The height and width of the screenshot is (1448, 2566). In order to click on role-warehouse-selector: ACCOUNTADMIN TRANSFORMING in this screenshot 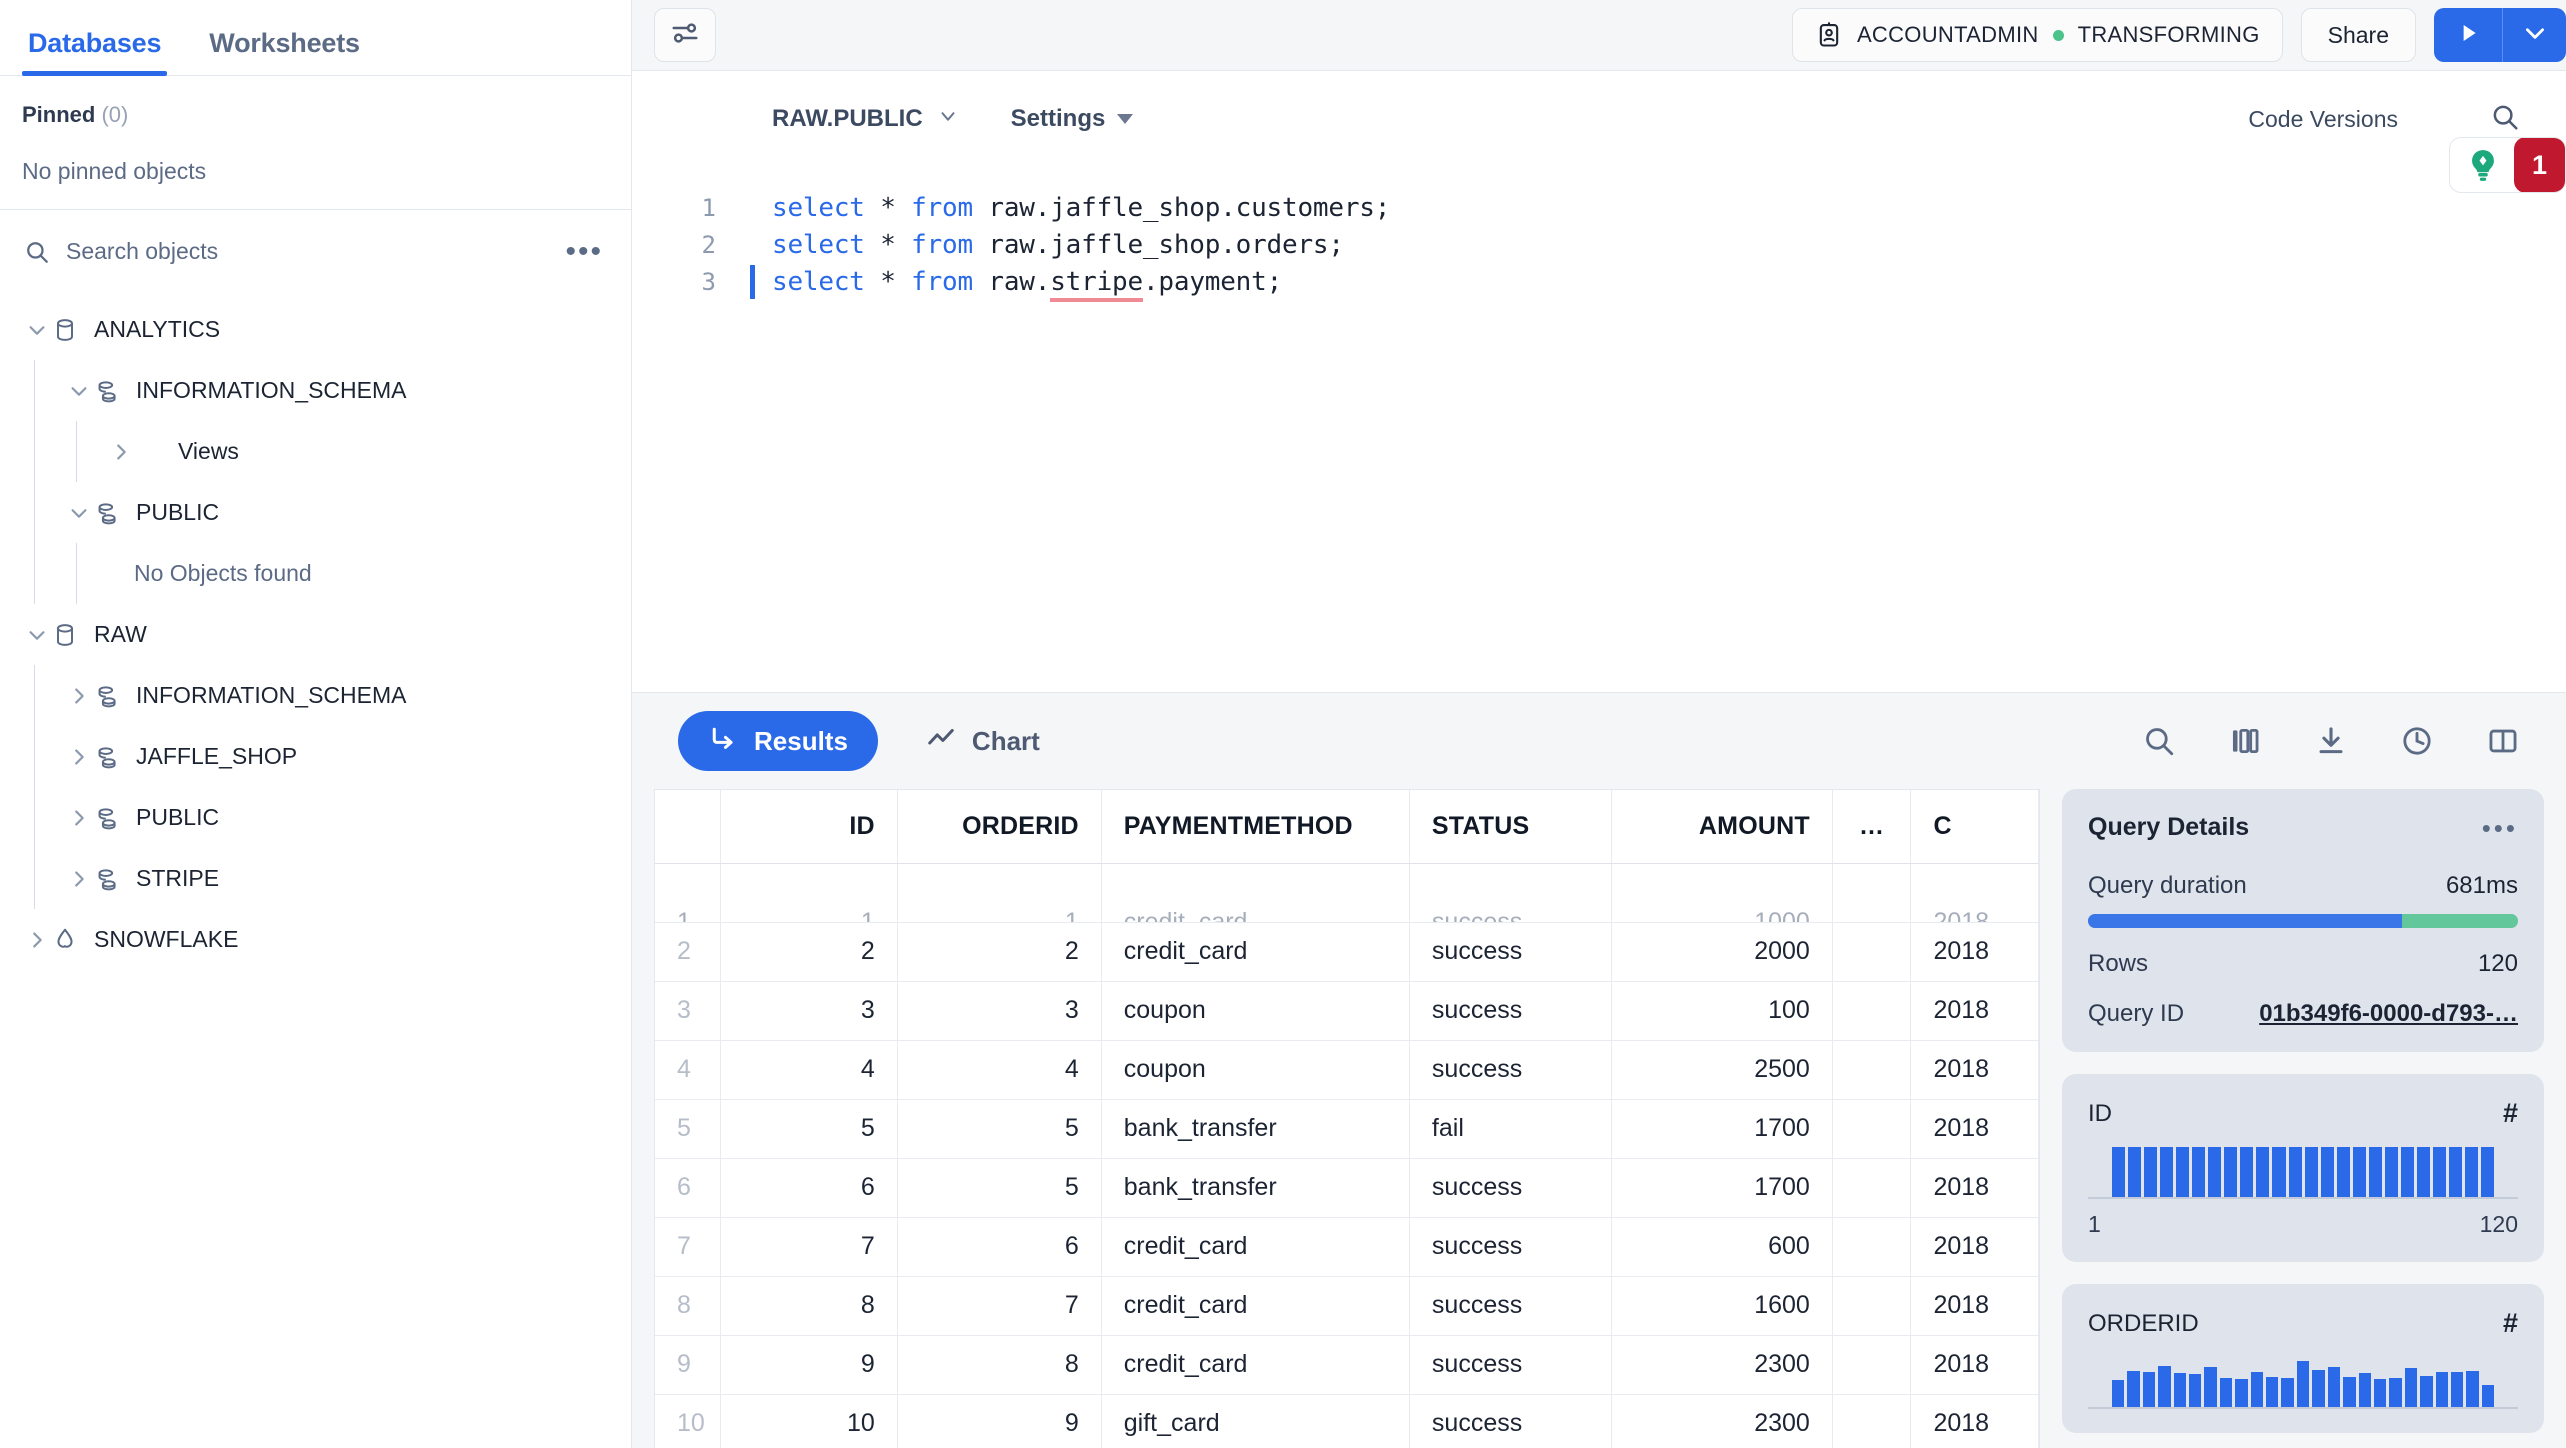, I will do `click(2037, 35)`.